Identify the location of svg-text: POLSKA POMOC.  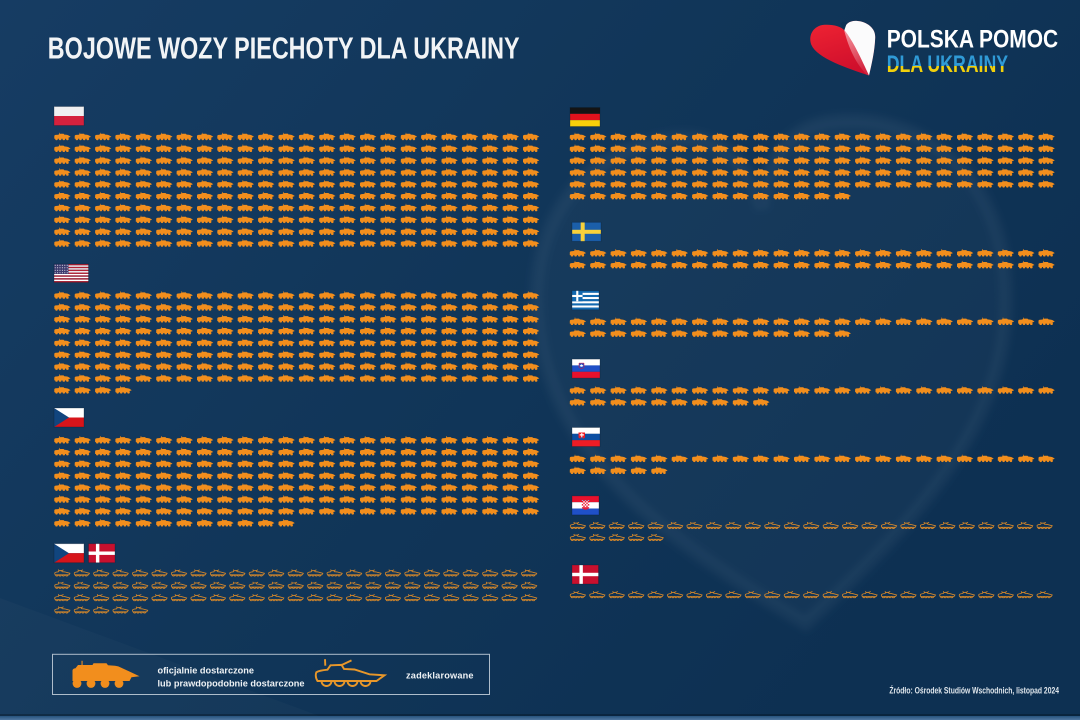
(973, 39).